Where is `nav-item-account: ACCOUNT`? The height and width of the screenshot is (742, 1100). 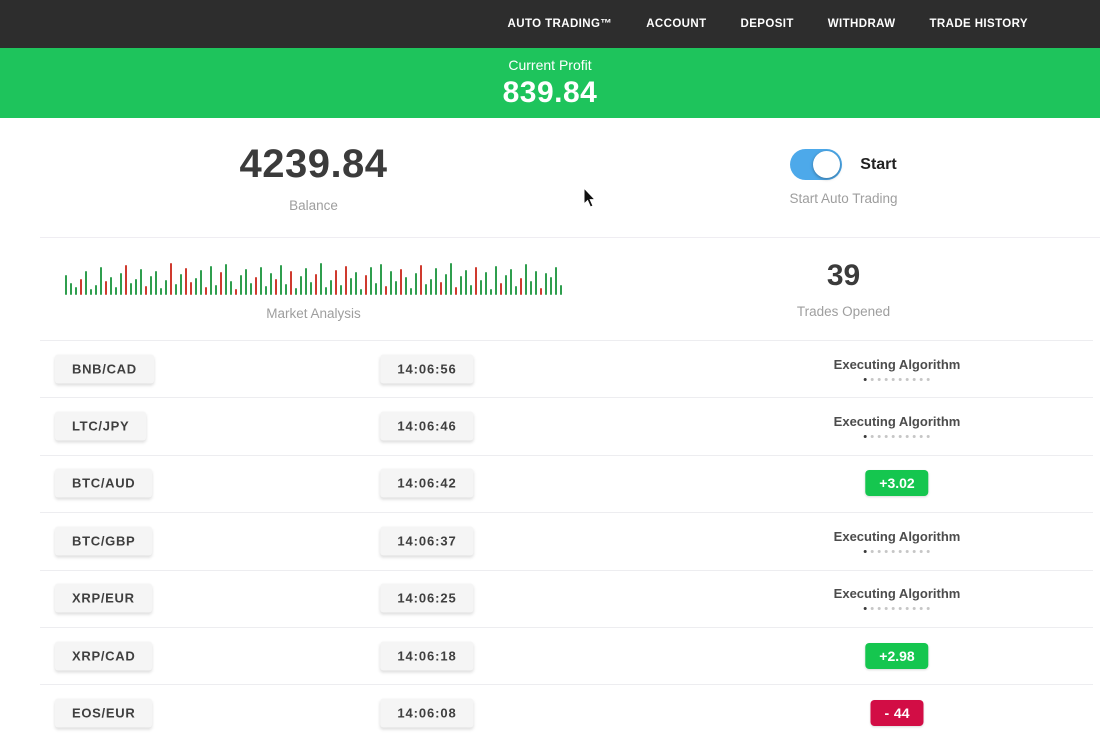 nav-item-account: ACCOUNT is located at coordinates (676, 24).